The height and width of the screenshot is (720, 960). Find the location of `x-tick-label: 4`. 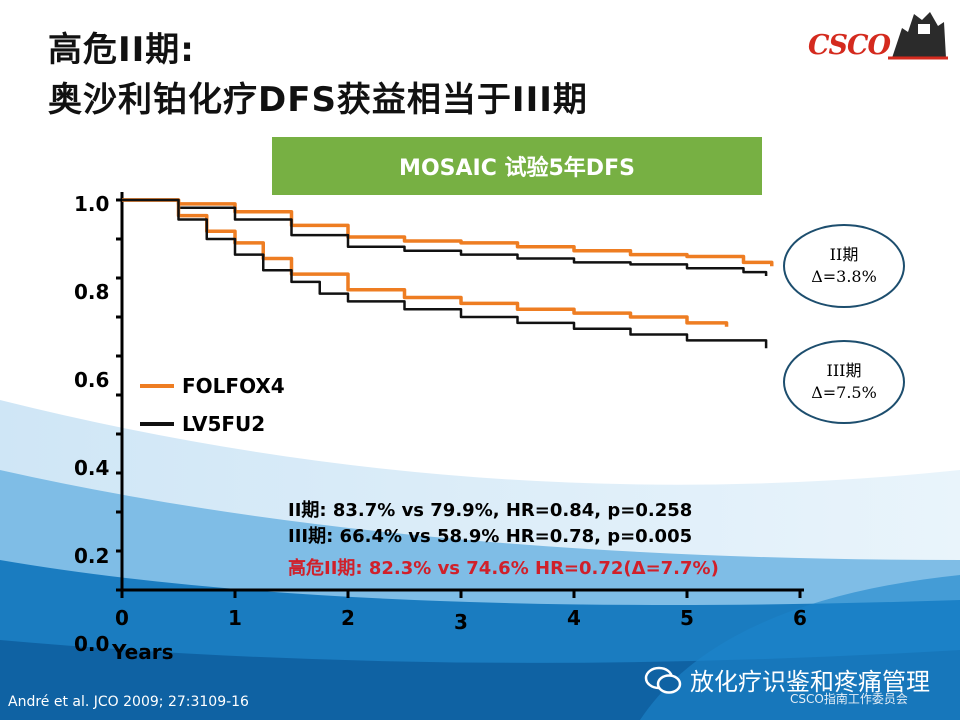

x-tick-label: 4 is located at coordinates (574, 618).